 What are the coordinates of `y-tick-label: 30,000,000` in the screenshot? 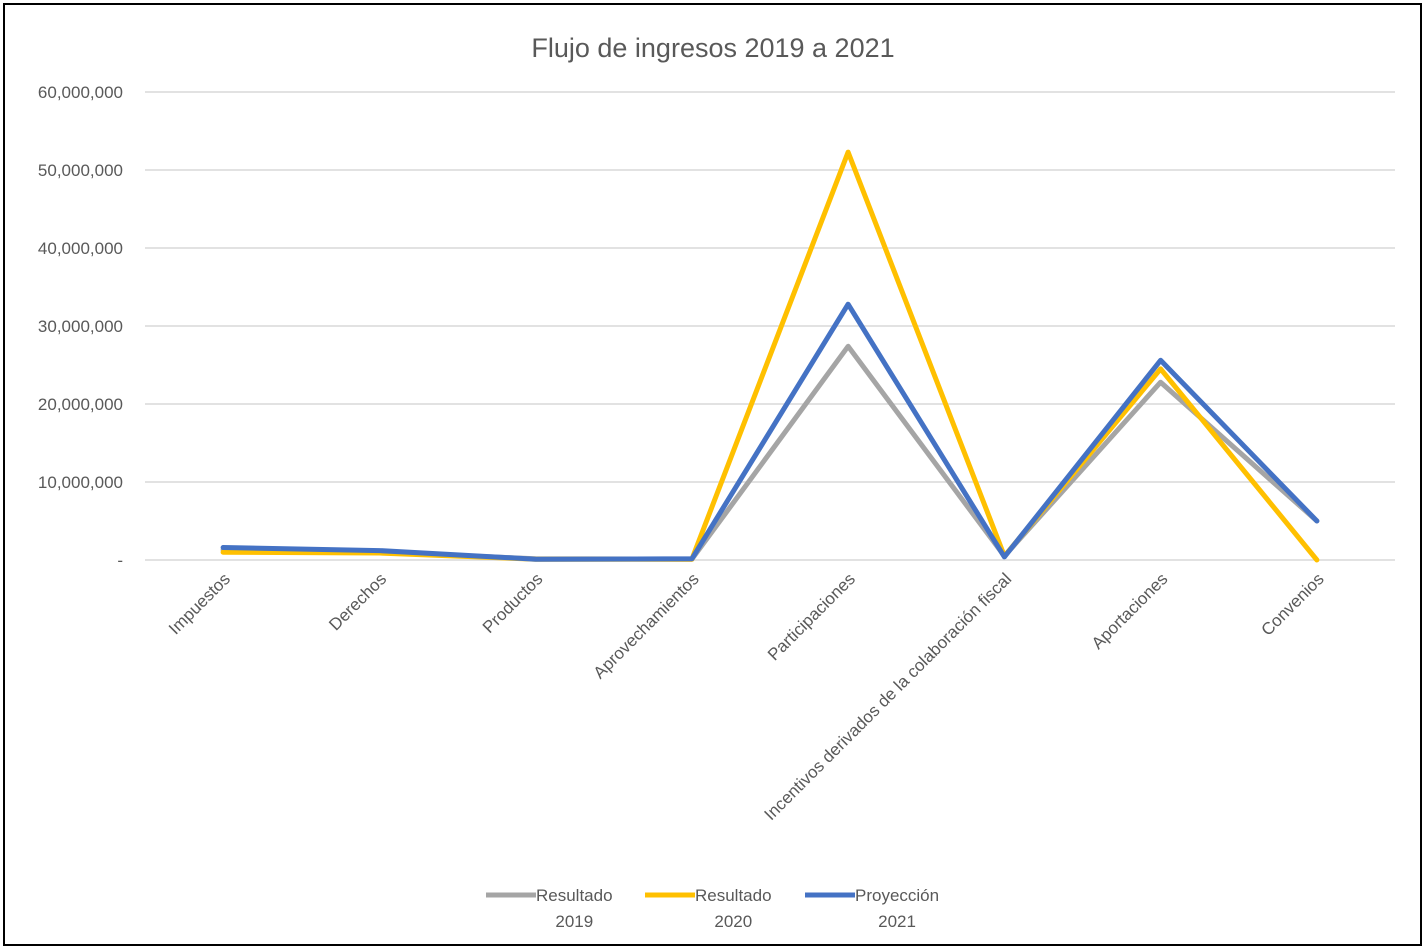 It's located at (80, 326).